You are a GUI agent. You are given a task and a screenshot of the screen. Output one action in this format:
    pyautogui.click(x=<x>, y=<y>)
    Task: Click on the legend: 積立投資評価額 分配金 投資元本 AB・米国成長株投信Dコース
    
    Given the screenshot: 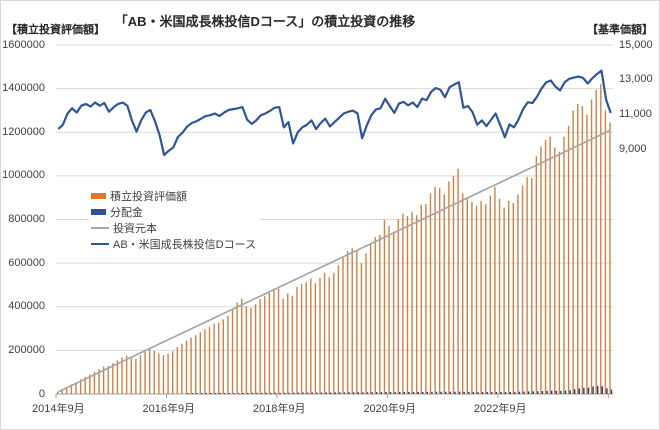 What is the action you would take?
    pyautogui.click(x=175, y=220)
    